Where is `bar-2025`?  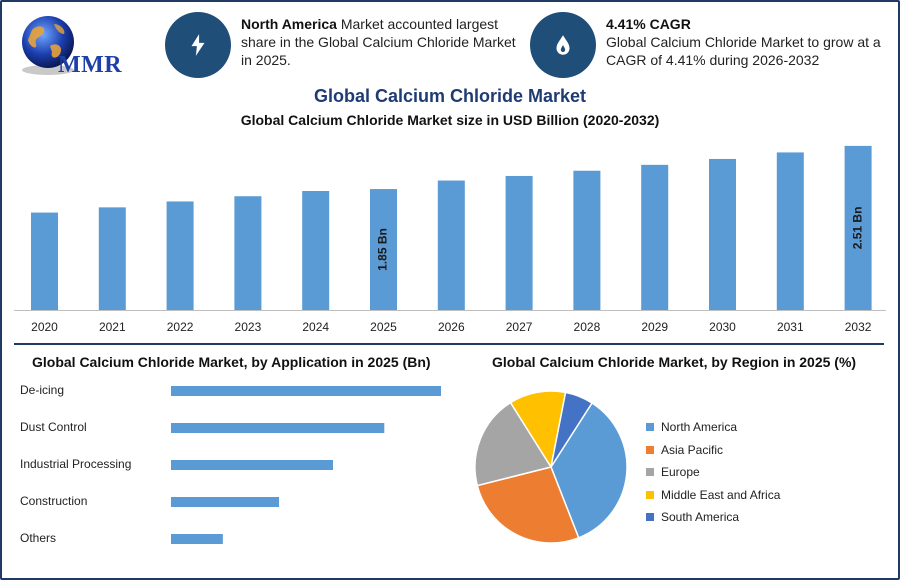 bar-2025 is located at coordinates (383, 249).